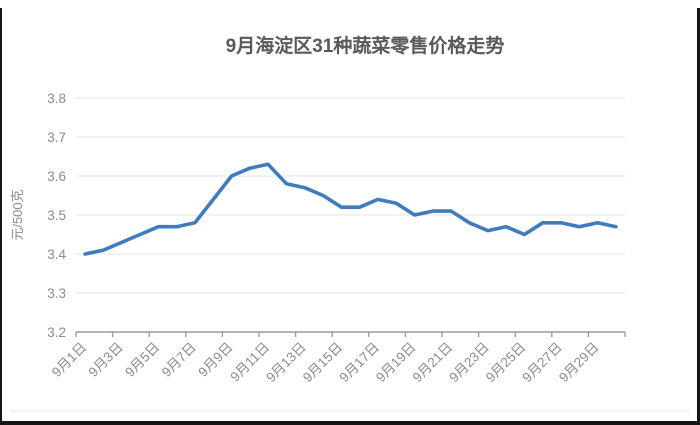 This screenshot has height=425, width=700. What do you see at coordinates (286, 363) in the screenshot?
I see `x-tick-label: 9月13日` at bounding box center [286, 363].